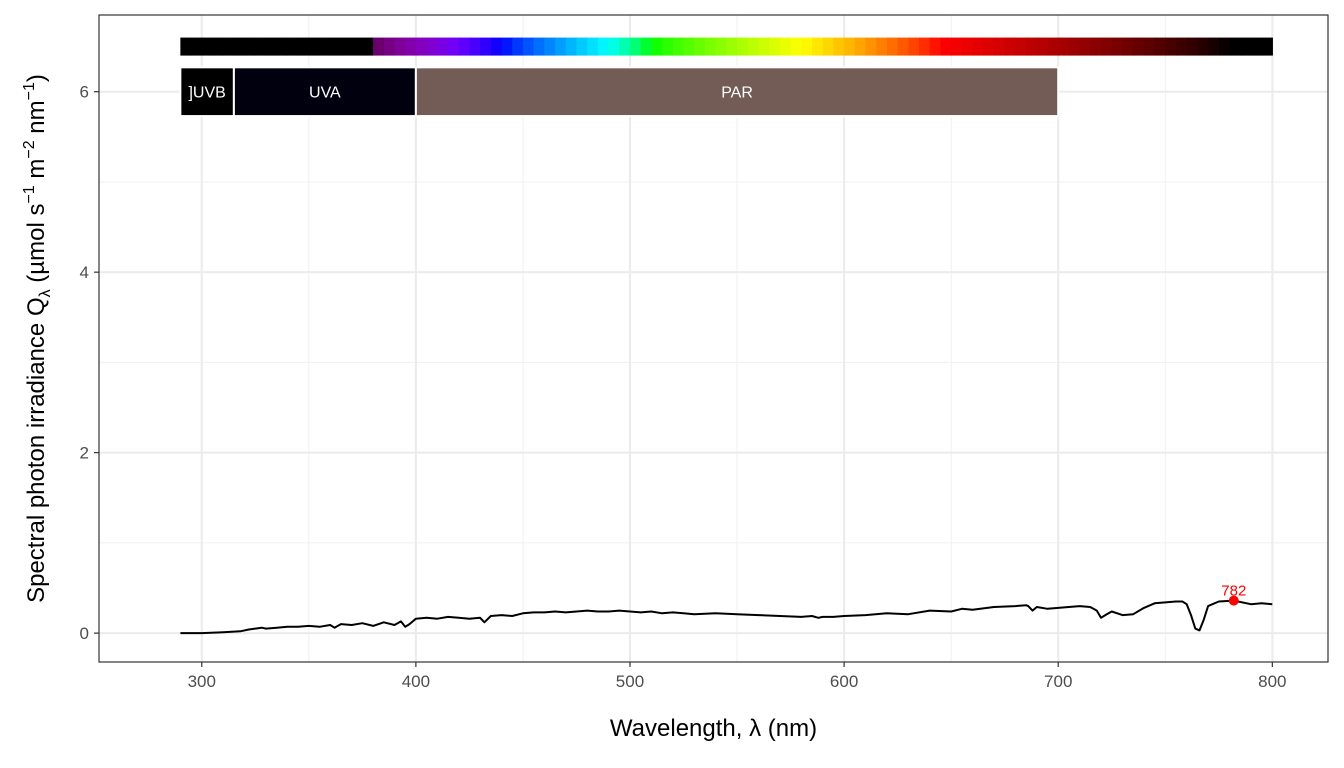 The height and width of the screenshot is (768, 1344). Describe the element at coordinates (1233, 591) in the screenshot. I see `peak-label: 782` at that location.